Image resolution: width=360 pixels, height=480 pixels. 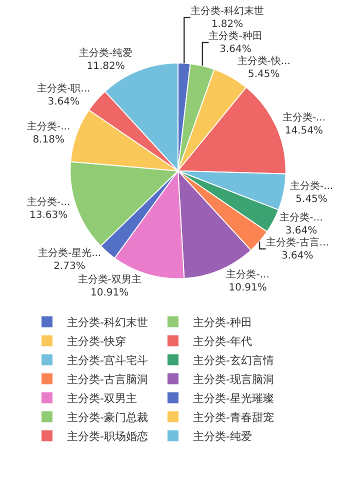 What do you see at coordinates (263, 67) in the screenshot?
I see `data-label: 主分类-快... 5.45%` at bounding box center [263, 67].